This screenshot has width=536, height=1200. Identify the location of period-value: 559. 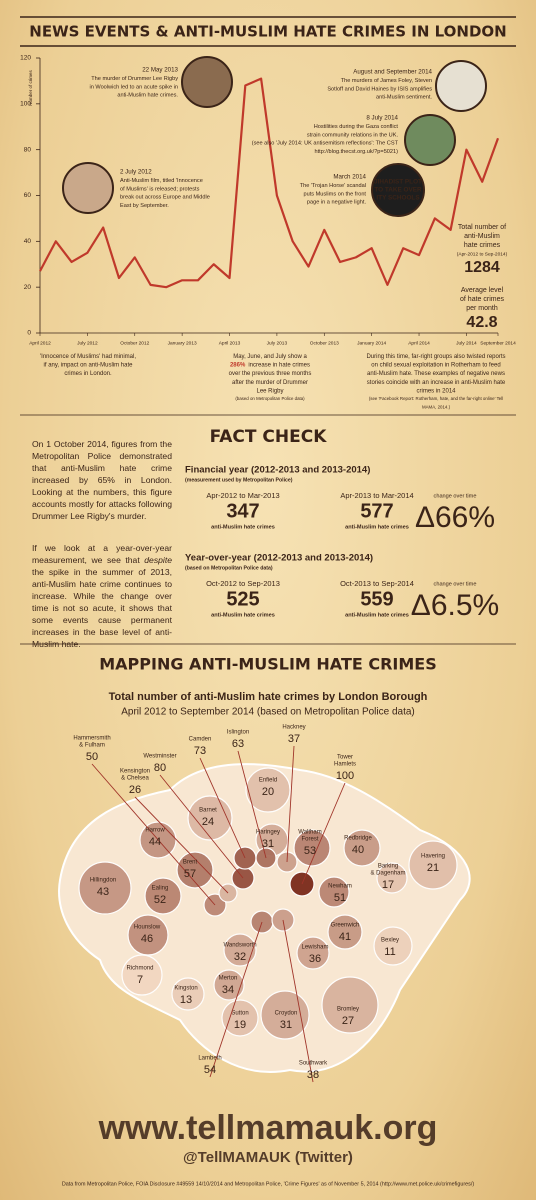
(376, 599).